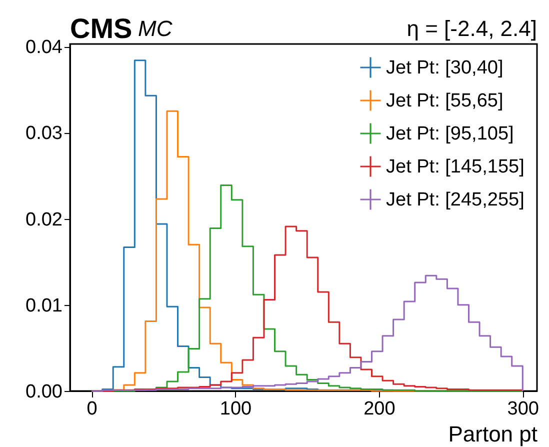 Image resolution: width=549 pixels, height=447 pixels. Describe the element at coordinates (380, 409) in the screenshot. I see `x-tick-label: 200` at that location.